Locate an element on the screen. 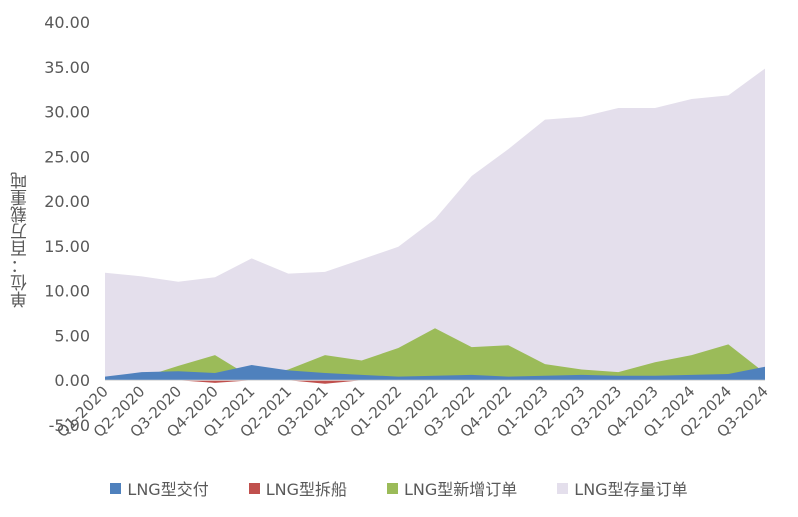 The width and height of the screenshot is (798, 517). y-tick-label: 0.00 is located at coordinates (72, 380).